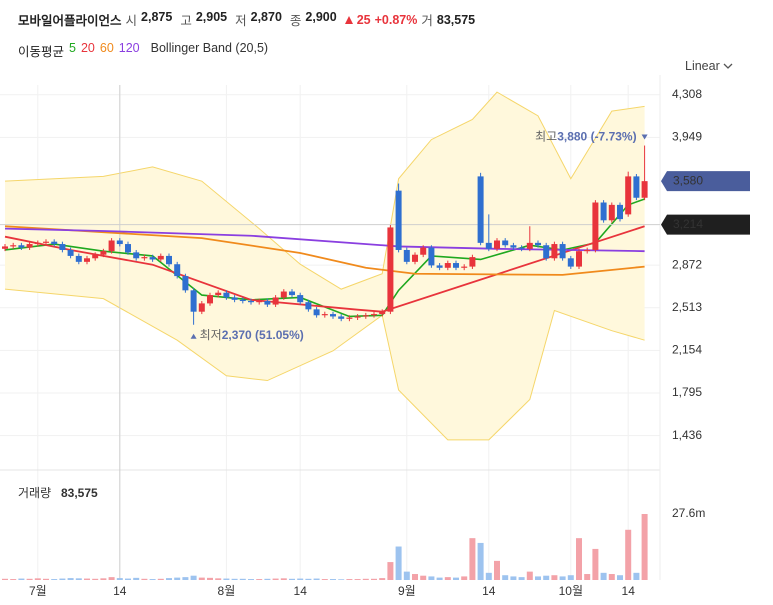  What do you see at coordinates (687, 350) in the screenshot?
I see `y-tick-label: 2,154` at bounding box center [687, 350].